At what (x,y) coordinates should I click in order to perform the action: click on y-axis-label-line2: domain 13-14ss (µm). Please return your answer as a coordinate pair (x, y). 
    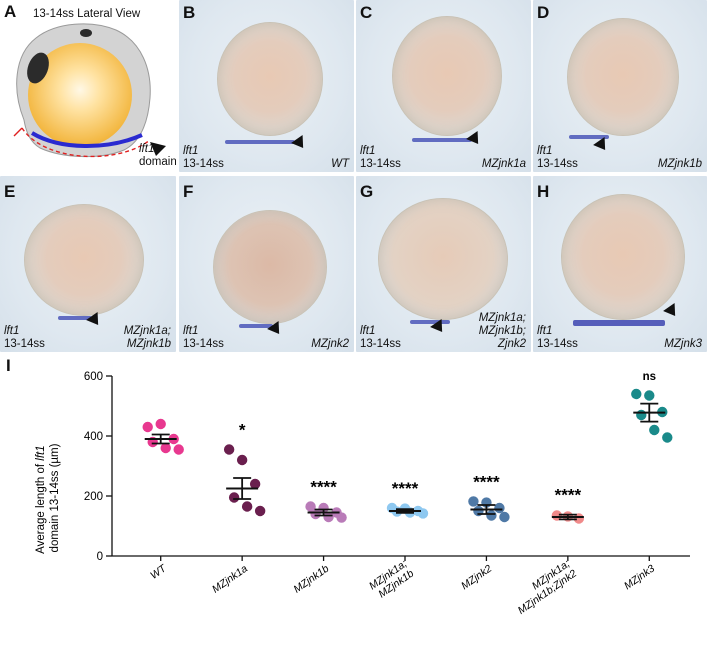
    Looking at the image, I should click on (55, 497).